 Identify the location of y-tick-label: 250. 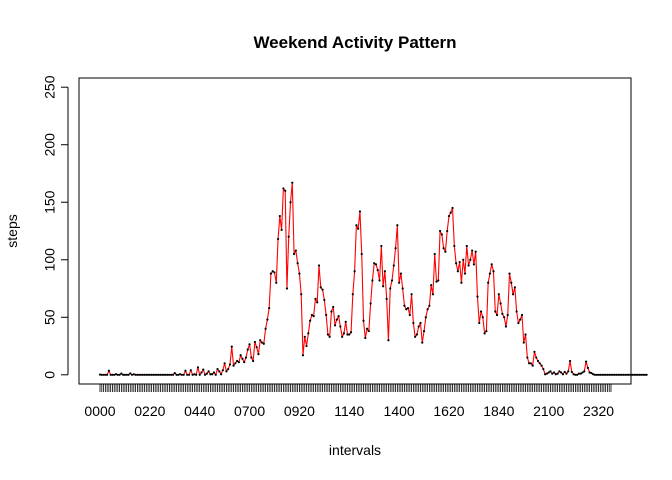
(50, 87).